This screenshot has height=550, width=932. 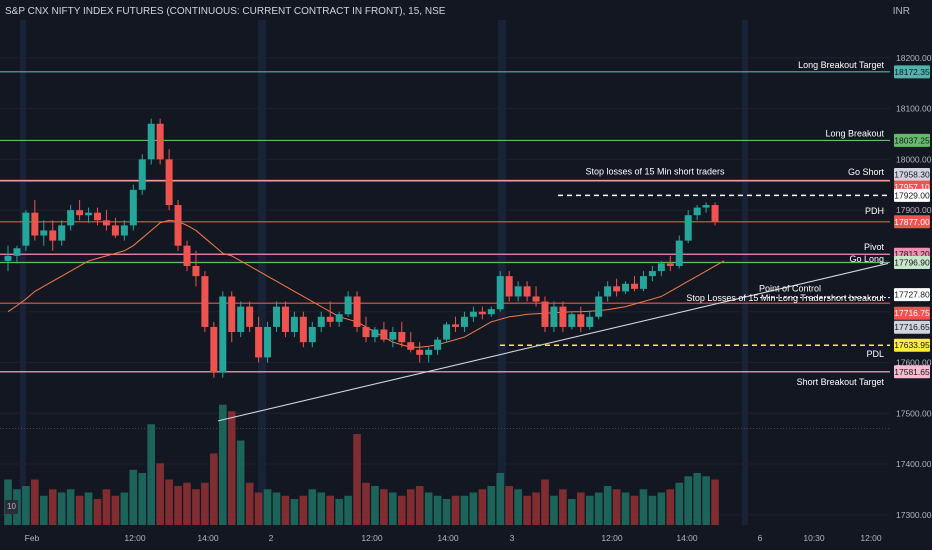 I want to click on time-tick-label: 10:30, so click(x=814, y=538).